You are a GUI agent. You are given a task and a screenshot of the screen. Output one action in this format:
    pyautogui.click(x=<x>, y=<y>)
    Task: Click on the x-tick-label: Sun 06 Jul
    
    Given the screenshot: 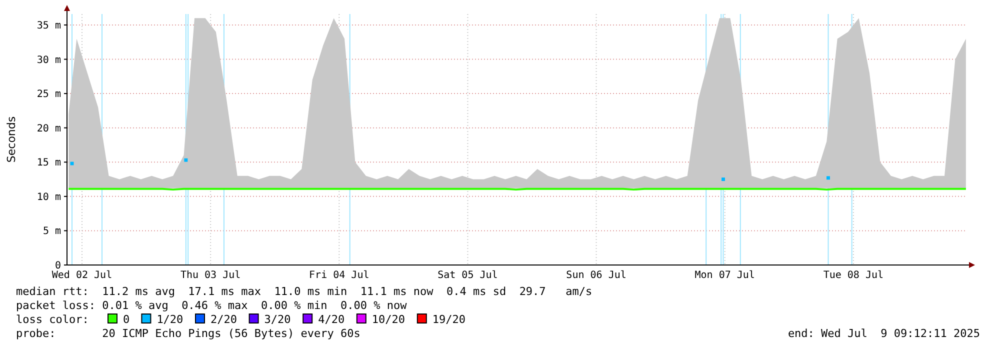 What is the action you would take?
    pyautogui.click(x=596, y=275)
    